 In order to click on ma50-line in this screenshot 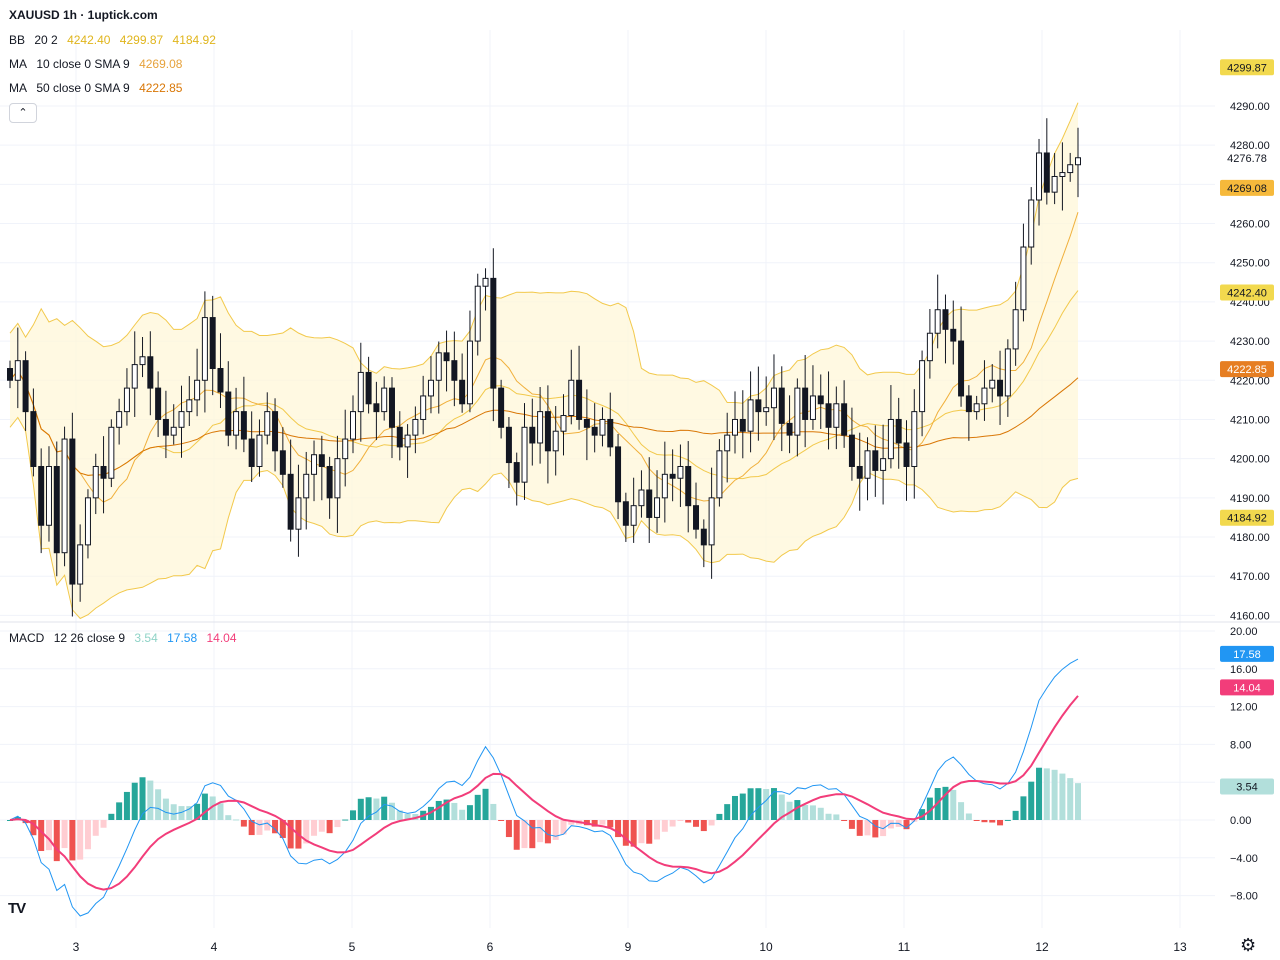, I will do `click(544, 422)`.